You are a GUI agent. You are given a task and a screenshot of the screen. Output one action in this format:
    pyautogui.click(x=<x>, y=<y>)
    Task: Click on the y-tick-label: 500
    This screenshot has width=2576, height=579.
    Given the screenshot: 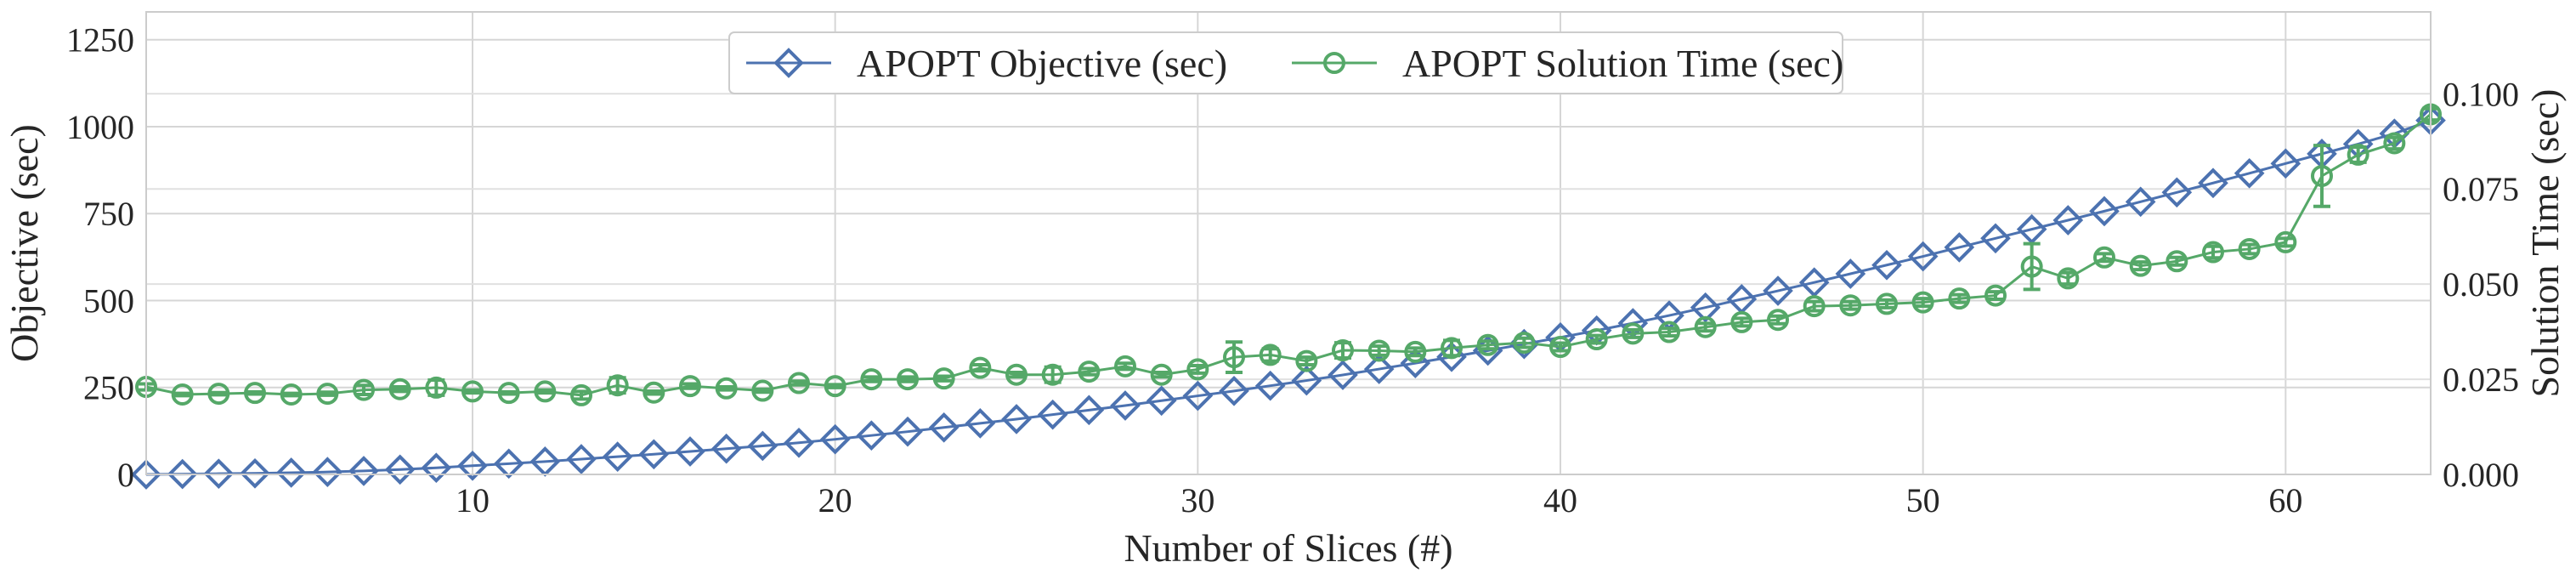 What is the action you would take?
    pyautogui.click(x=108, y=300)
    